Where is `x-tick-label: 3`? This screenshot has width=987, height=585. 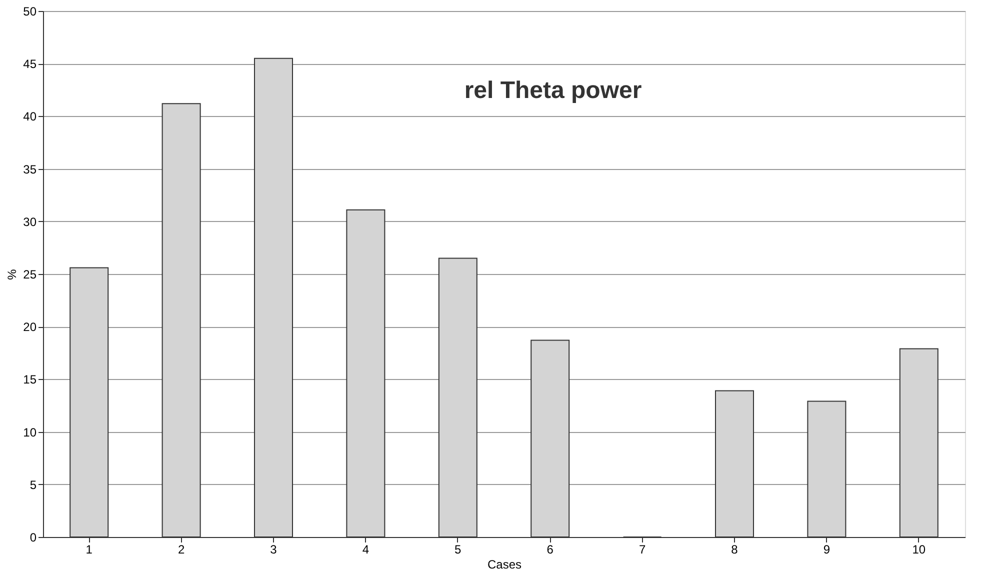 x-tick-label: 3 is located at coordinates (274, 549).